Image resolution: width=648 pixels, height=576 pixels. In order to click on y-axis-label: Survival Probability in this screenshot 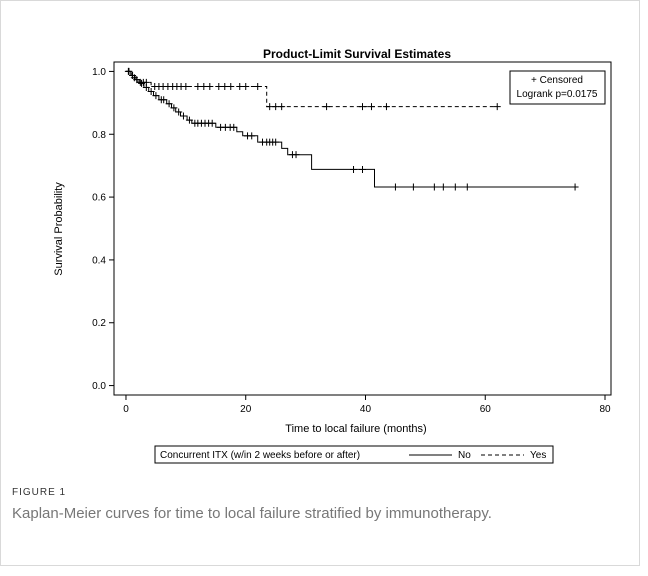, I will do `click(59, 229)`.